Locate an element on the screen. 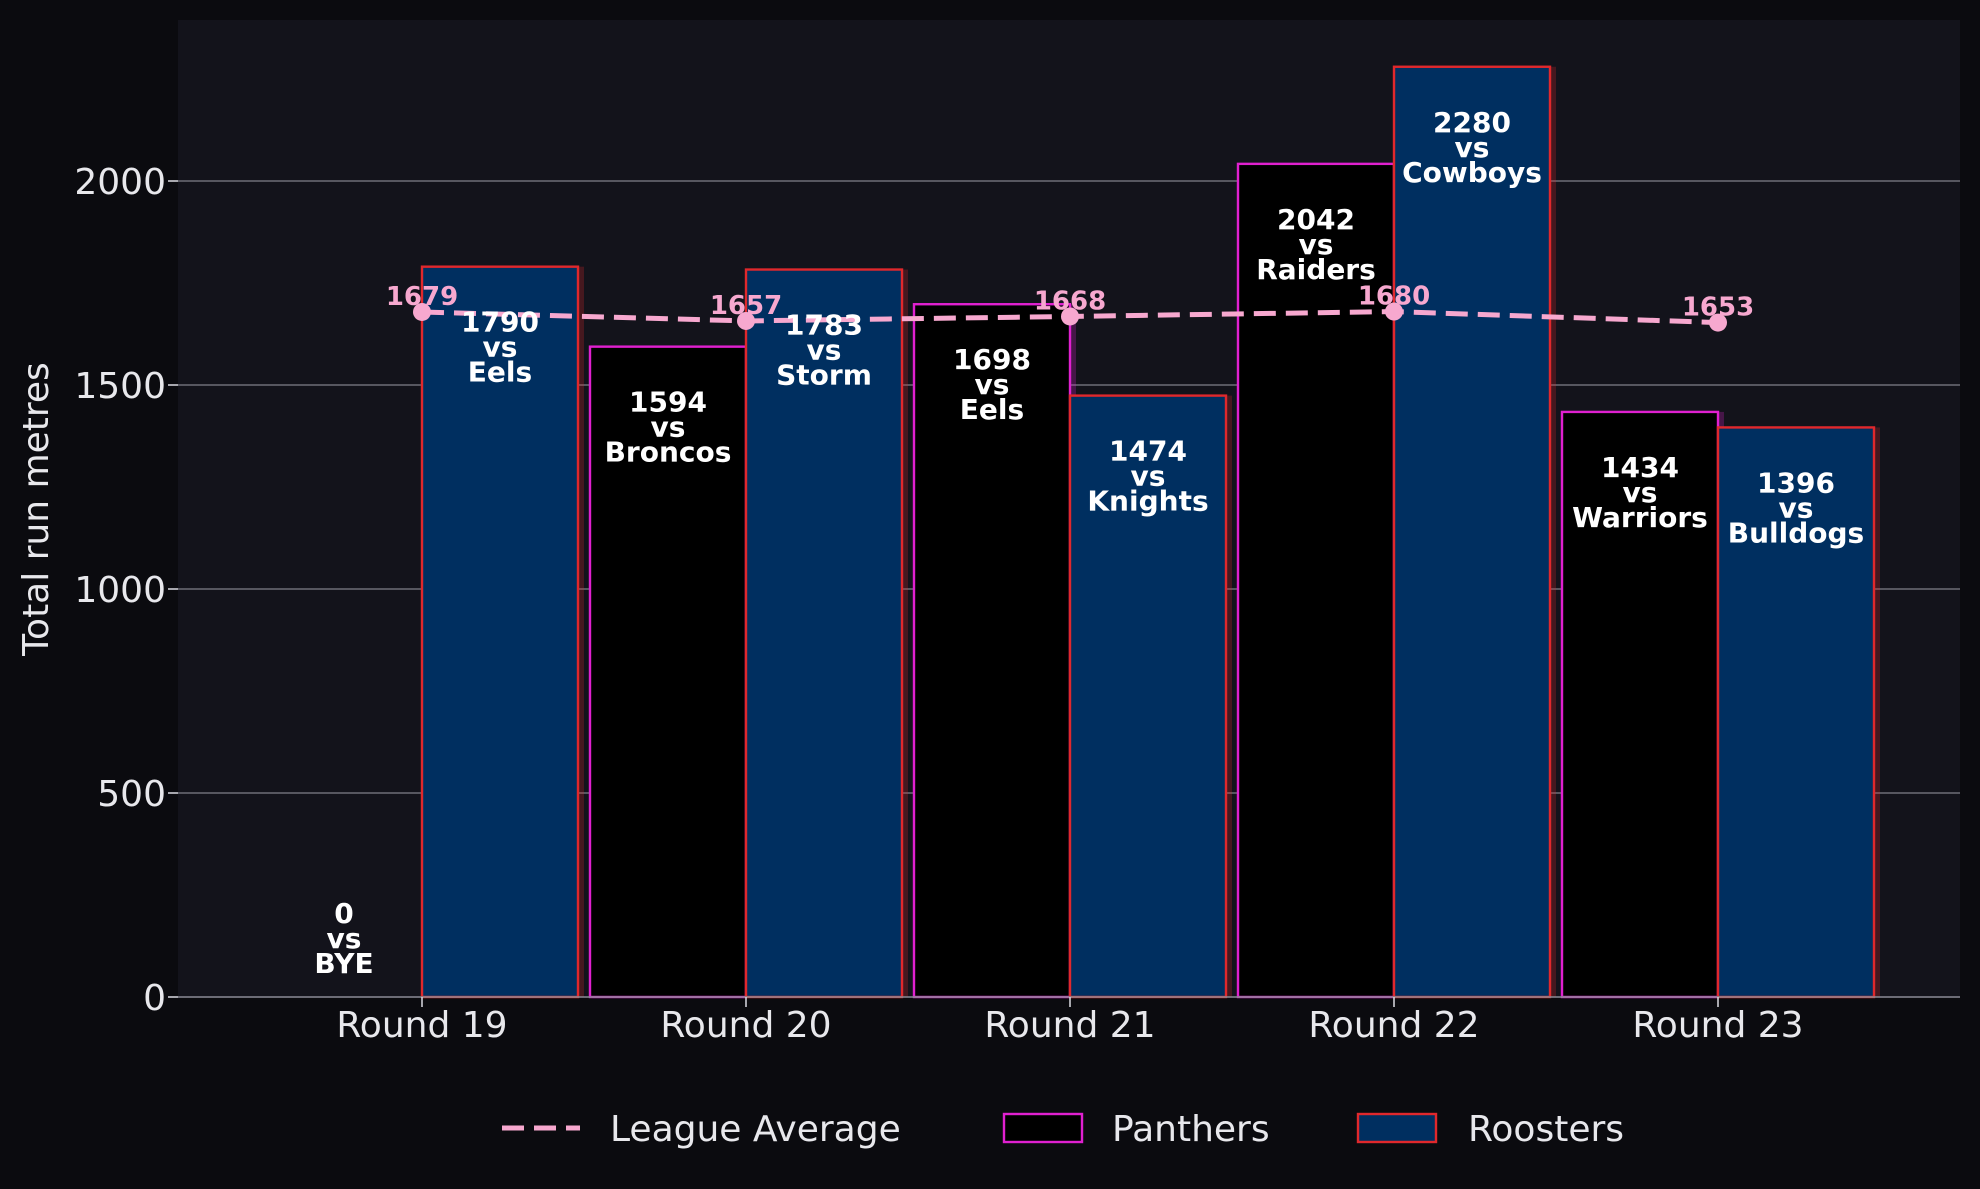 The height and width of the screenshot is (1189, 1980). bar-value-label: 1396 is located at coordinates (1796, 482).